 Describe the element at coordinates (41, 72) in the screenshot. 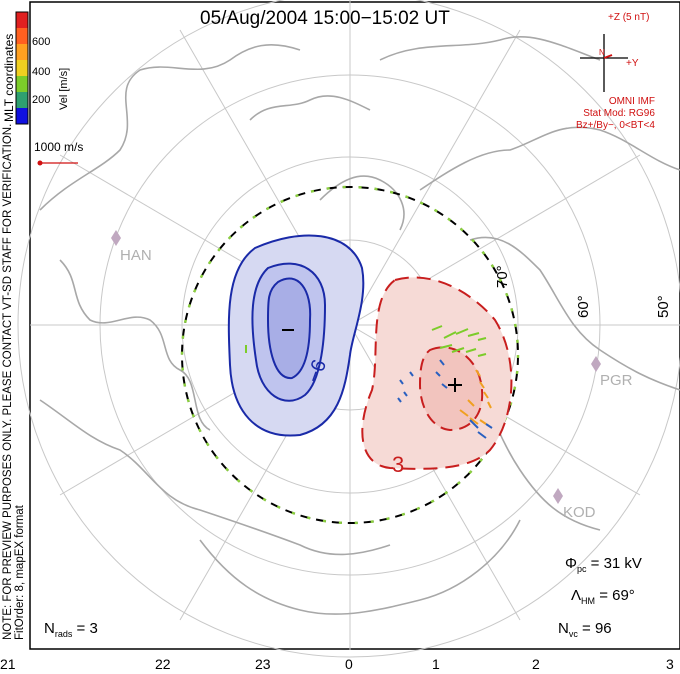

I see `colorbar-tick-400: 400` at that location.